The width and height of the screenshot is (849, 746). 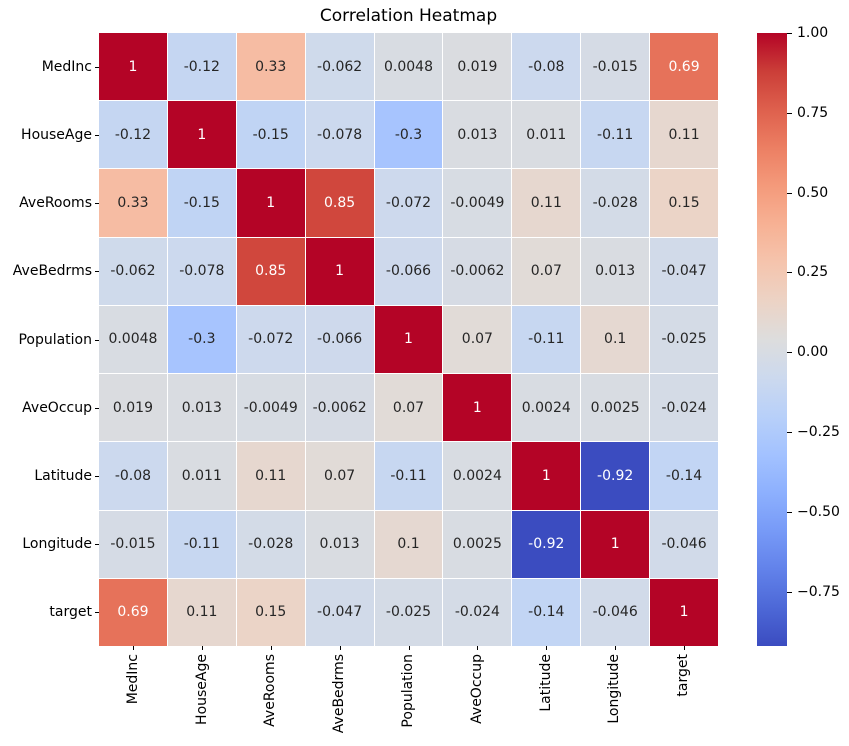 I want to click on heatmap-cell: -0.072, so click(x=270, y=339).